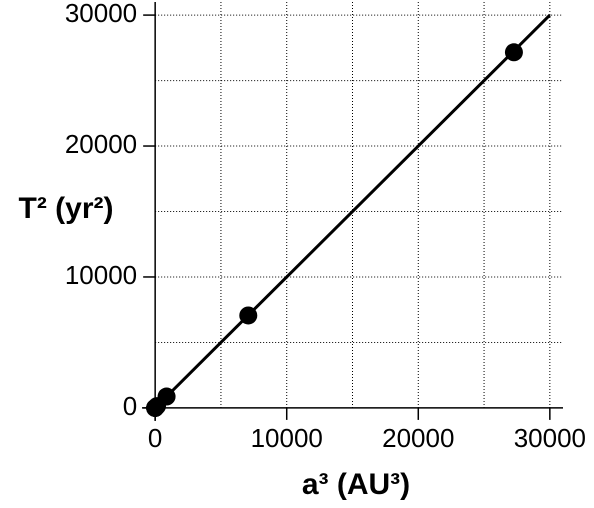 This screenshot has height=508, width=594. Describe the element at coordinates (418, 438) in the screenshot. I see `x-tick-label: 20000` at that location.